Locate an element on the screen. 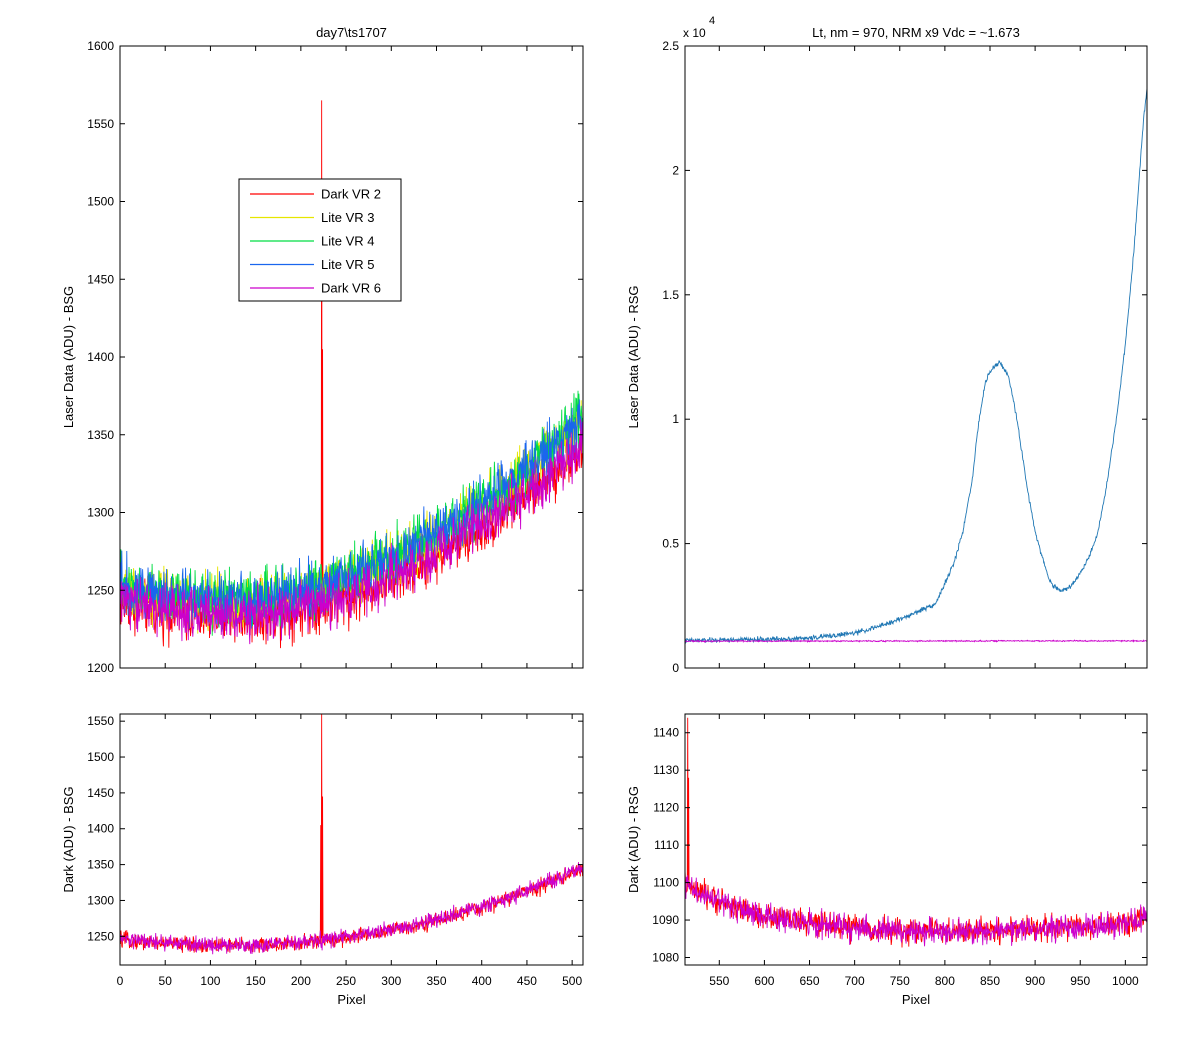 This screenshot has width=1200, height=1050. x-tick-label: 450 is located at coordinates (527, 981).